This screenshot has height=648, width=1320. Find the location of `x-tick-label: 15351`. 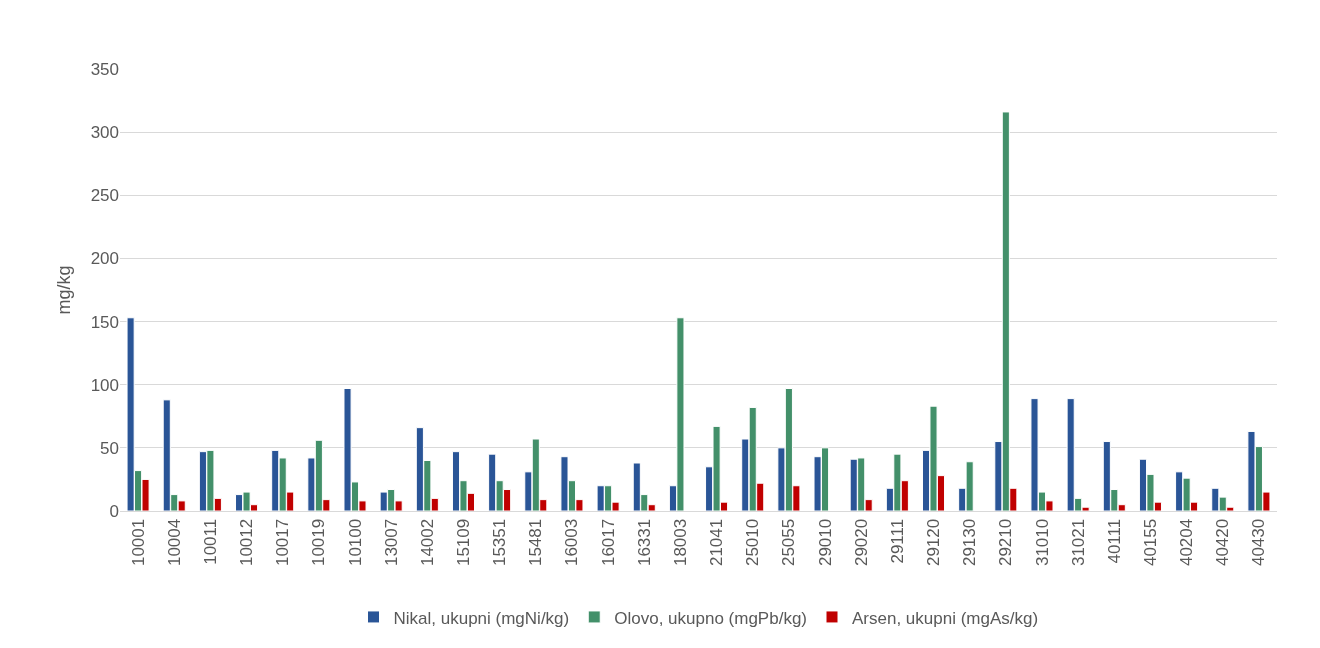

x-tick-label: 15351 is located at coordinates (500, 542).